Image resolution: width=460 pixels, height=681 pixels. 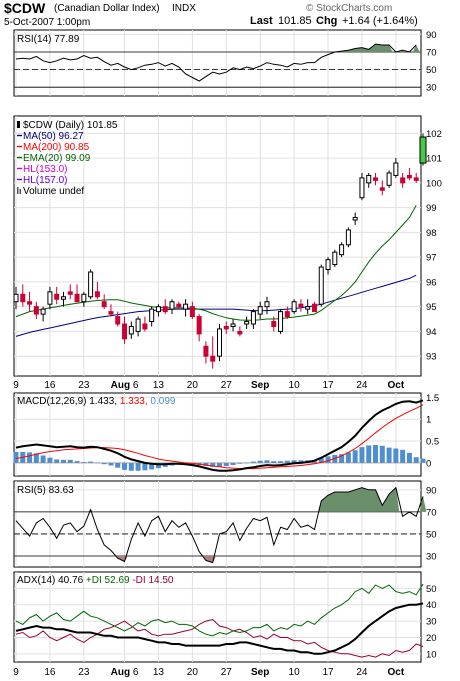 I want to click on x-axis-label-bottom: Sep, so click(x=260, y=672).